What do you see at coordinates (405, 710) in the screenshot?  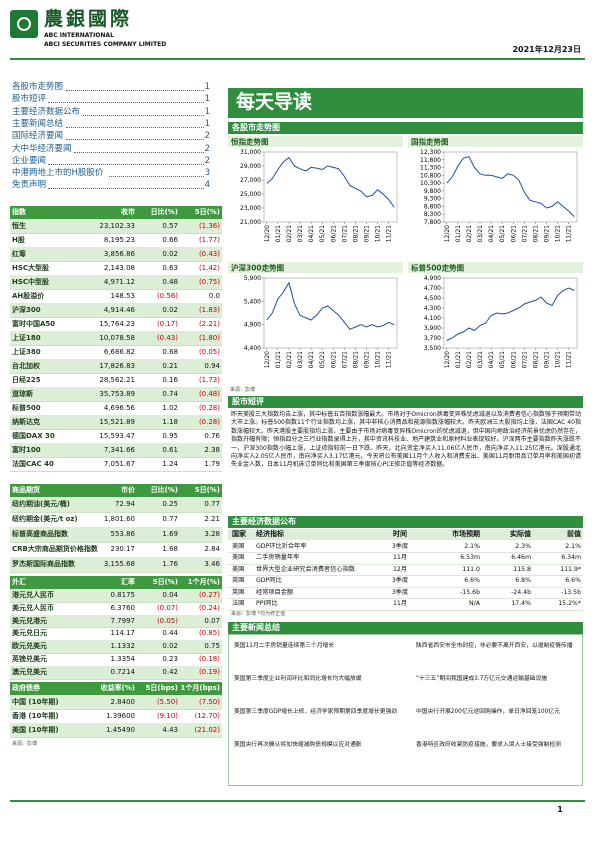 I see `news-box` at bounding box center [405, 710].